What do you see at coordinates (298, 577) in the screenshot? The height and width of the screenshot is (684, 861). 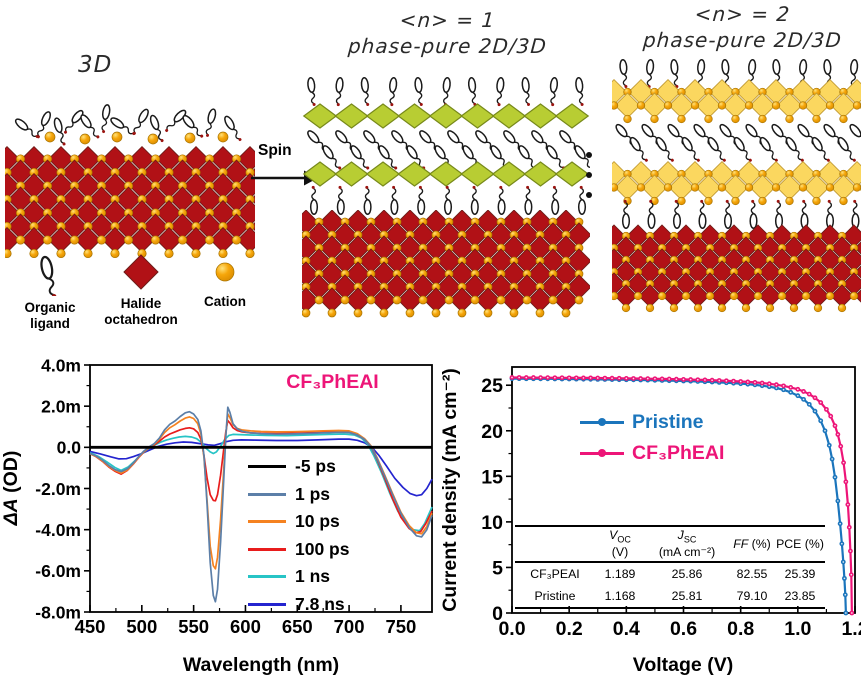 I see `ta-legend-entry: 1 ns` at bounding box center [298, 577].